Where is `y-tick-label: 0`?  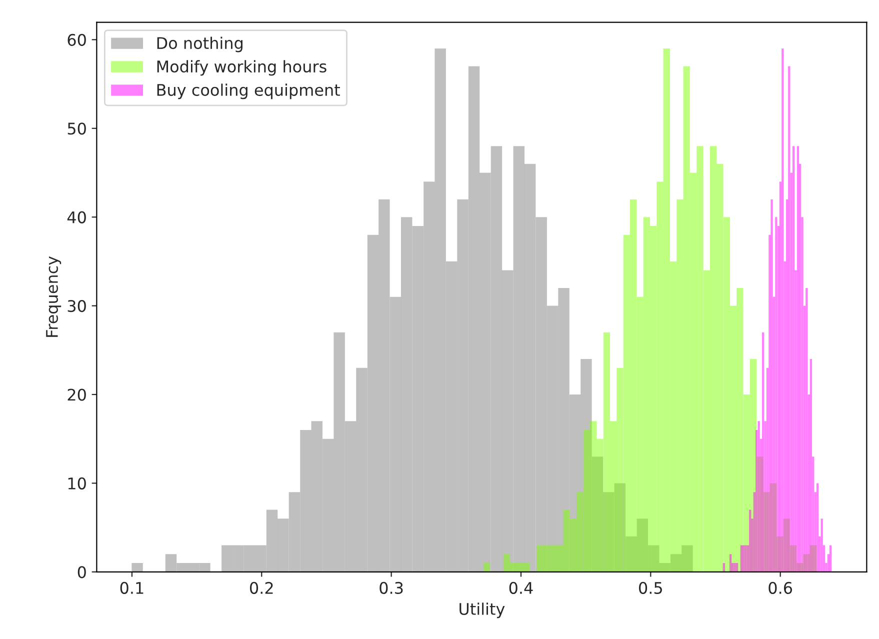
y-tick-label: 0 is located at coordinates (82, 572).